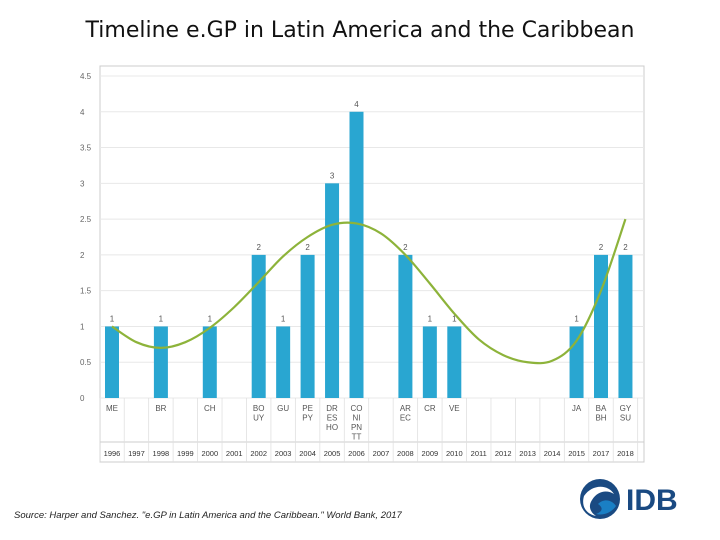 This screenshot has width=720, height=540. What do you see at coordinates (258, 453) in the screenshot?
I see `year-tick-label: 2002` at bounding box center [258, 453].